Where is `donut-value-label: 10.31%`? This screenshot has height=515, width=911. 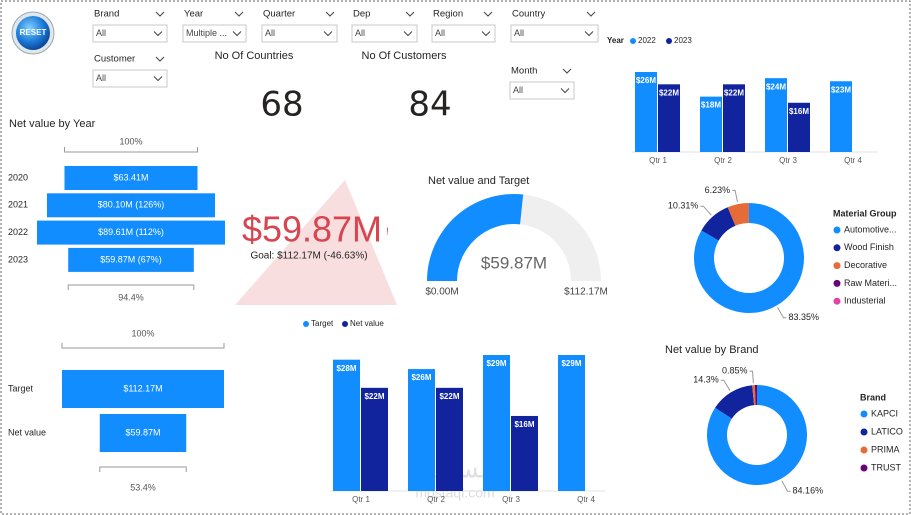 donut-value-label: 10.31% is located at coordinates (683, 206).